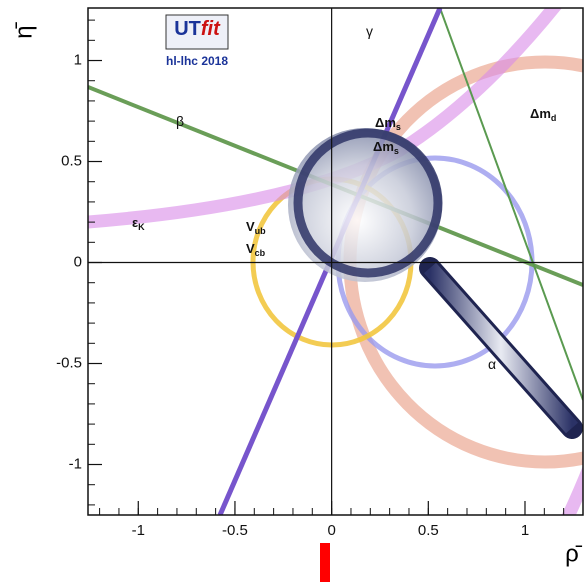 The width and height of the screenshot is (587, 582). I want to click on x-tick-label: -1, so click(138, 530).